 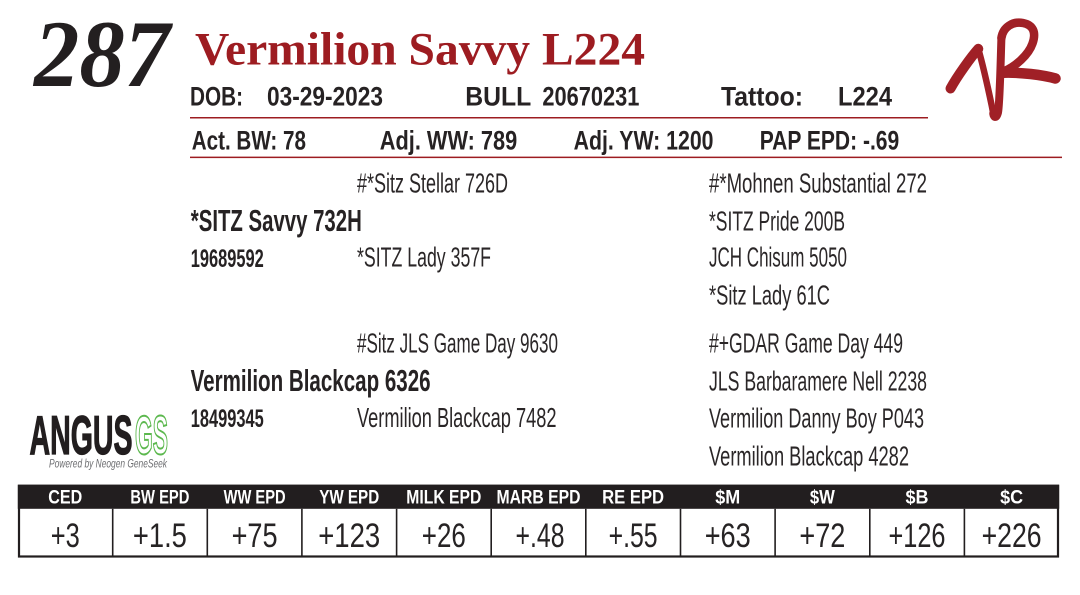 I want to click on svg-text: Adj. YW: 1200, so click(x=644, y=140).